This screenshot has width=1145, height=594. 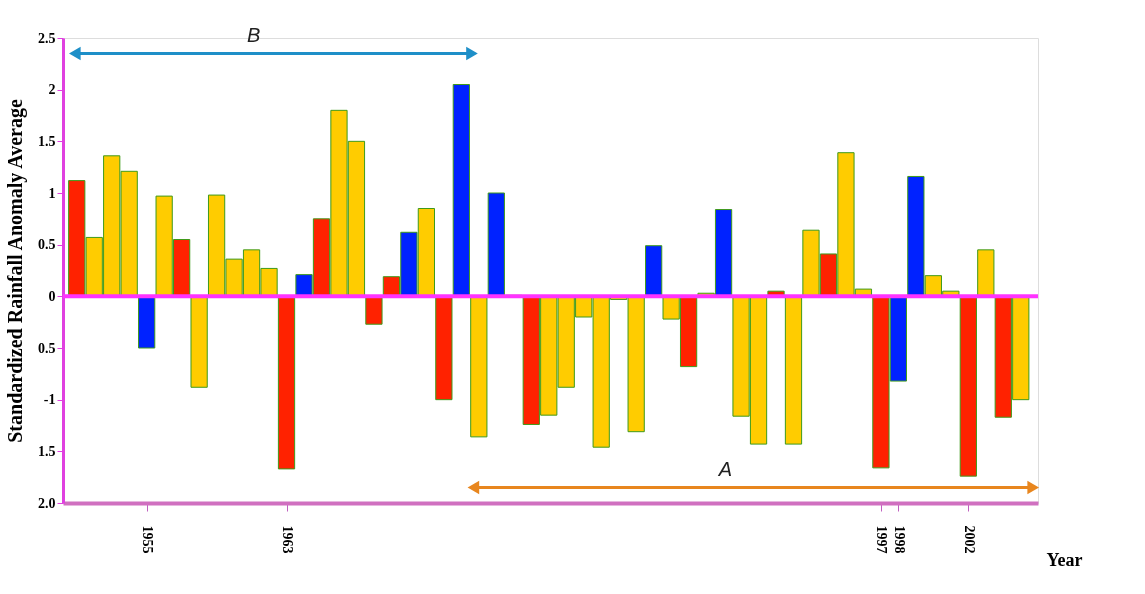 I want to click on series-label: B, so click(x=254, y=34).